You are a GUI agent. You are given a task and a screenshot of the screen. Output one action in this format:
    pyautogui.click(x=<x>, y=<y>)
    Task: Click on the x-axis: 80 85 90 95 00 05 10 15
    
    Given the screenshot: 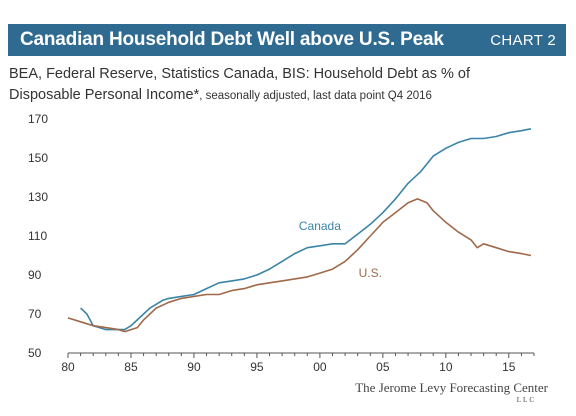 What is the action you would take?
    pyautogui.click(x=298, y=363)
    